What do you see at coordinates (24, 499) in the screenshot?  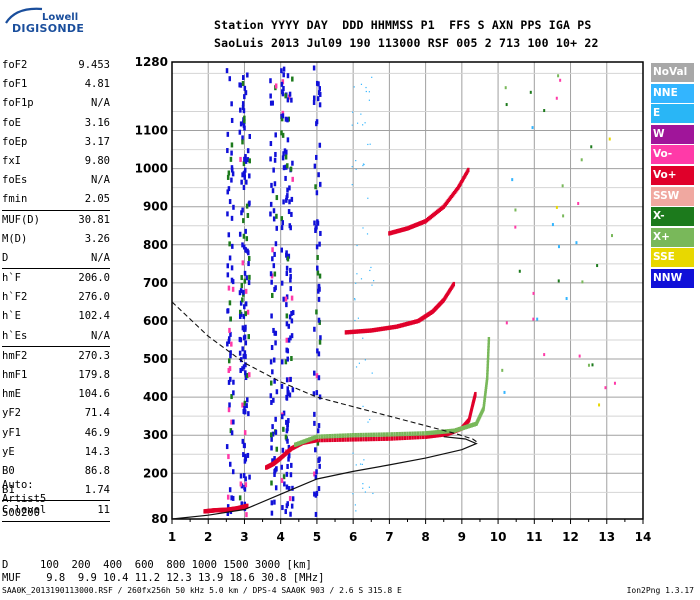 I see `autoscaling-info: Auto: Artist5 500200` at bounding box center [24, 499].